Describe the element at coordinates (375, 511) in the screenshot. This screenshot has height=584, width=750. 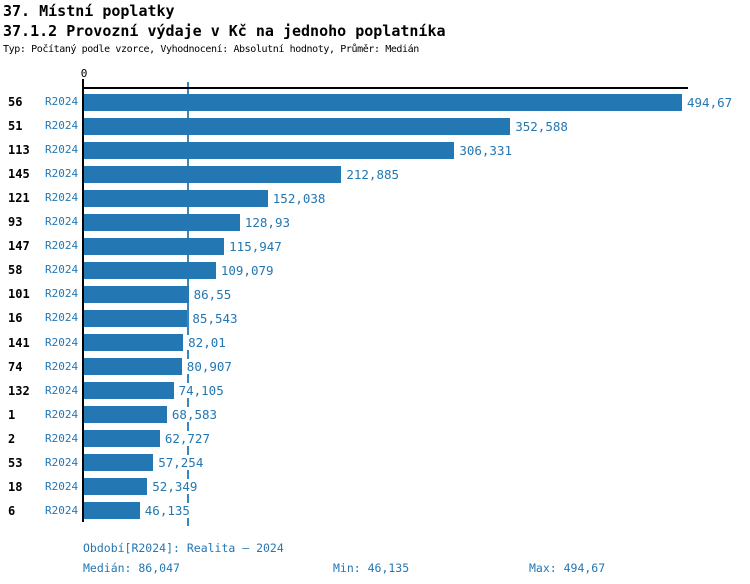
I see `chart-row: 6 R2024 46,135` at that location.